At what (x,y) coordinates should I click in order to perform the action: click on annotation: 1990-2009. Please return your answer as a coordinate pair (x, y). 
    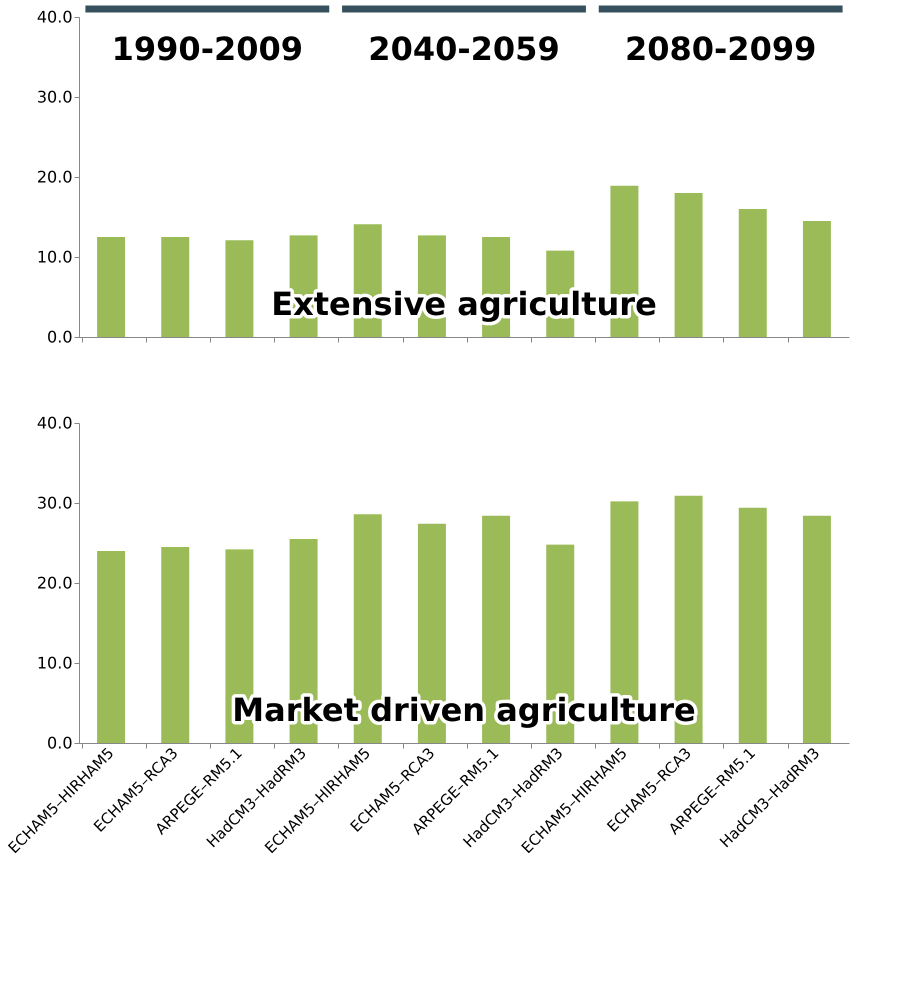
    Looking at the image, I should click on (208, 49).